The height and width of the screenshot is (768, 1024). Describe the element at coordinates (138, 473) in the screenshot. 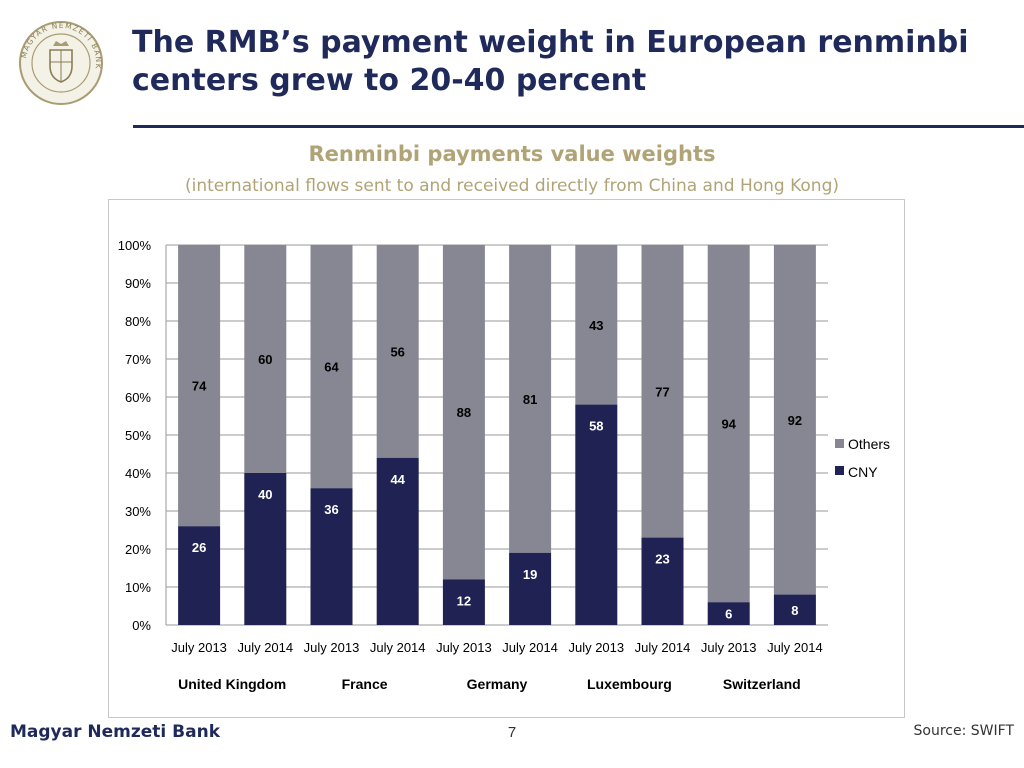

I see `y-tick-label: 40%` at that location.